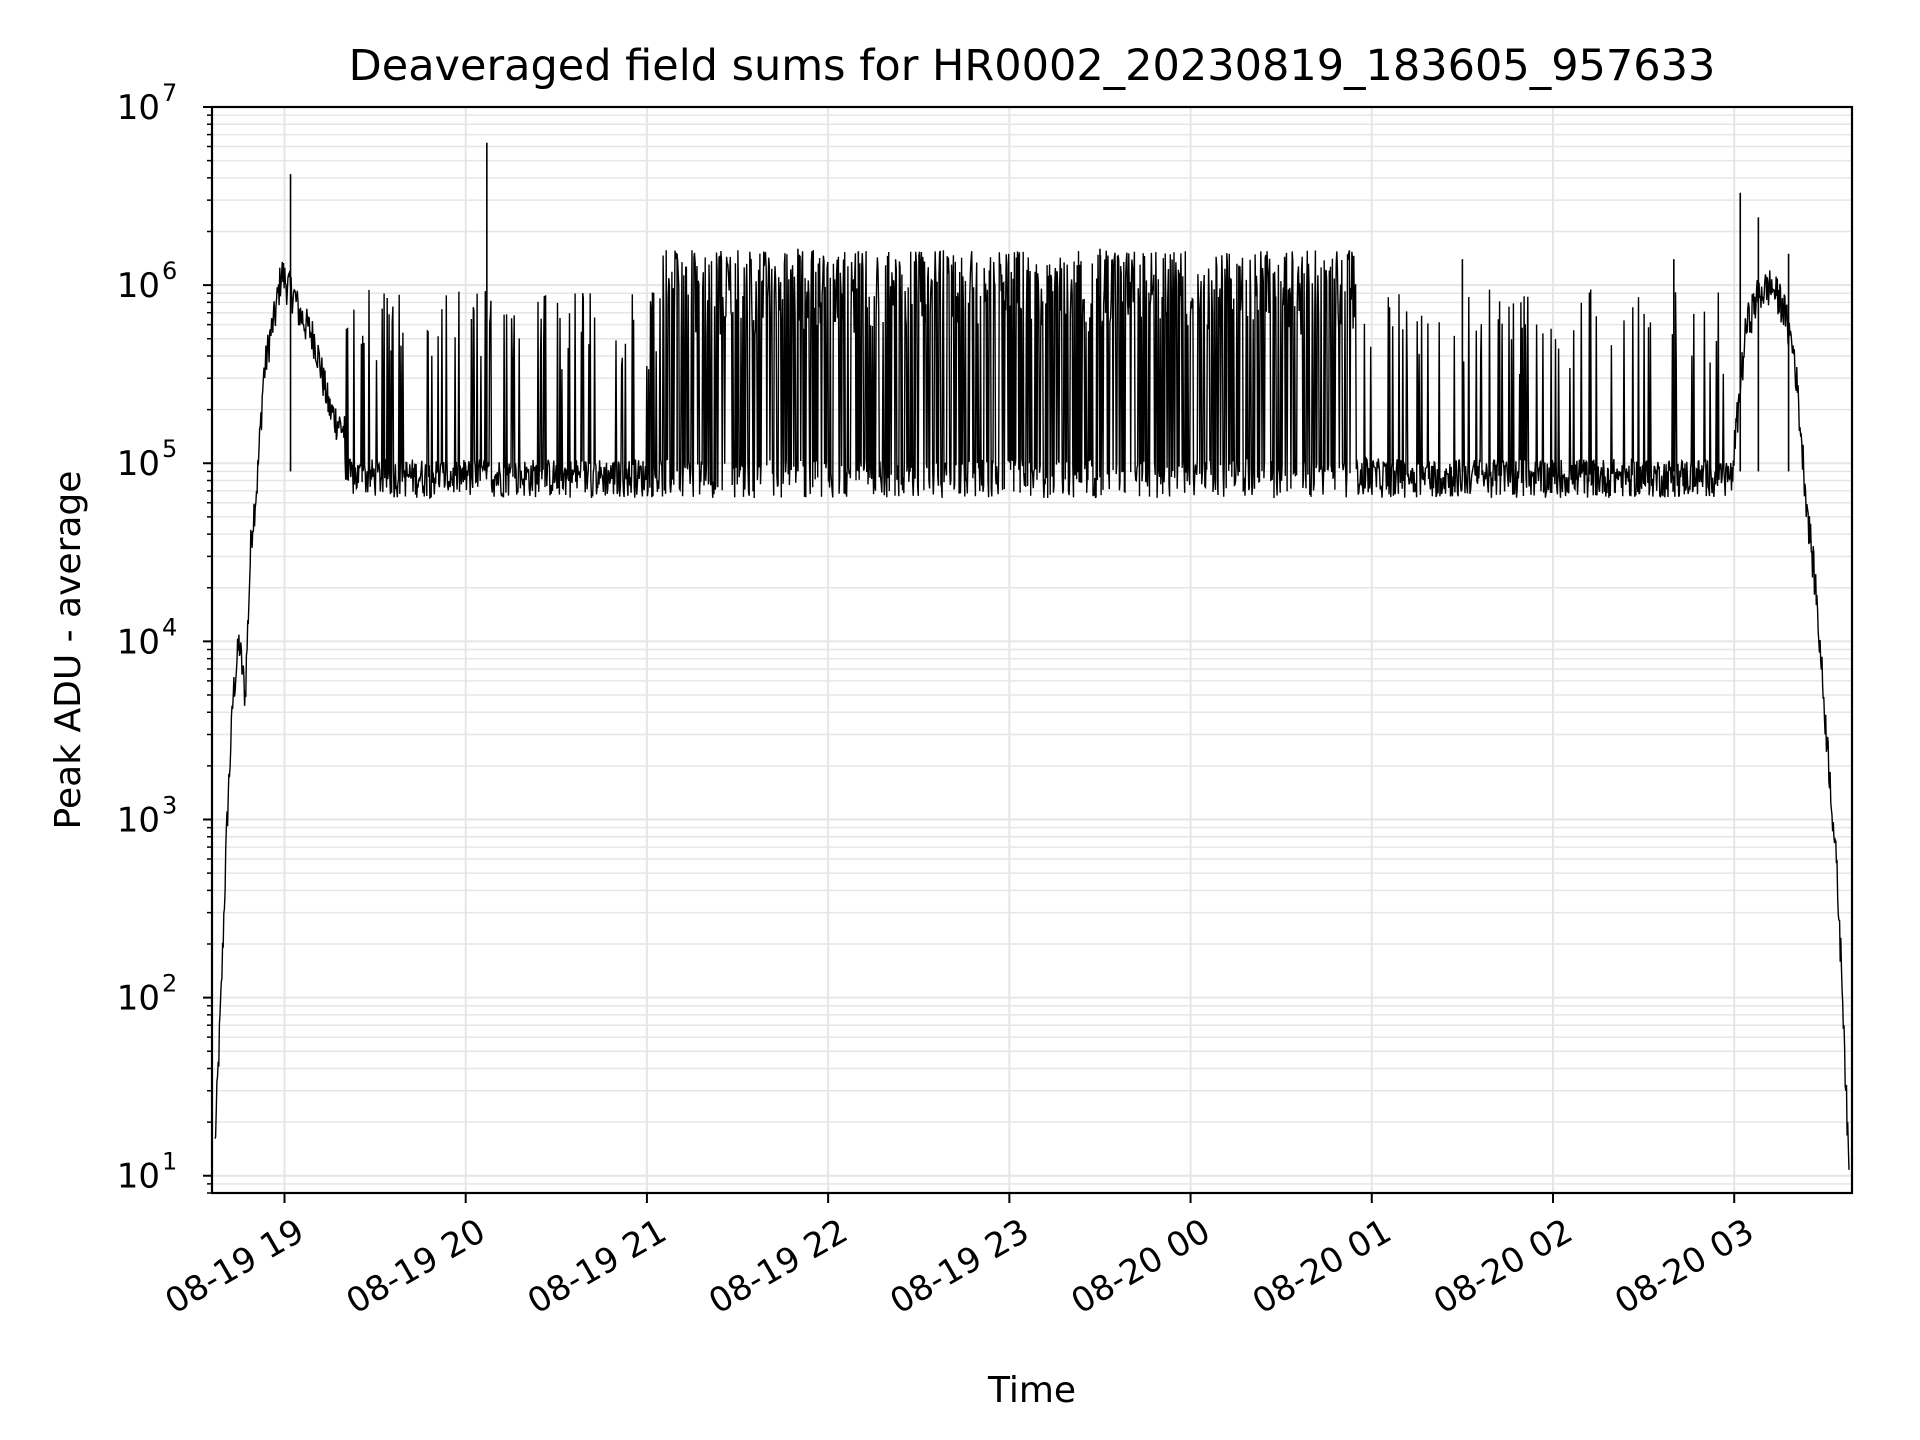 The height and width of the screenshot is (1440, 1920). What do you see at coordinates (1031, 1390) in the screenshot?
I see `x-axis-label: Time` at bounding box center [1031, 1390].